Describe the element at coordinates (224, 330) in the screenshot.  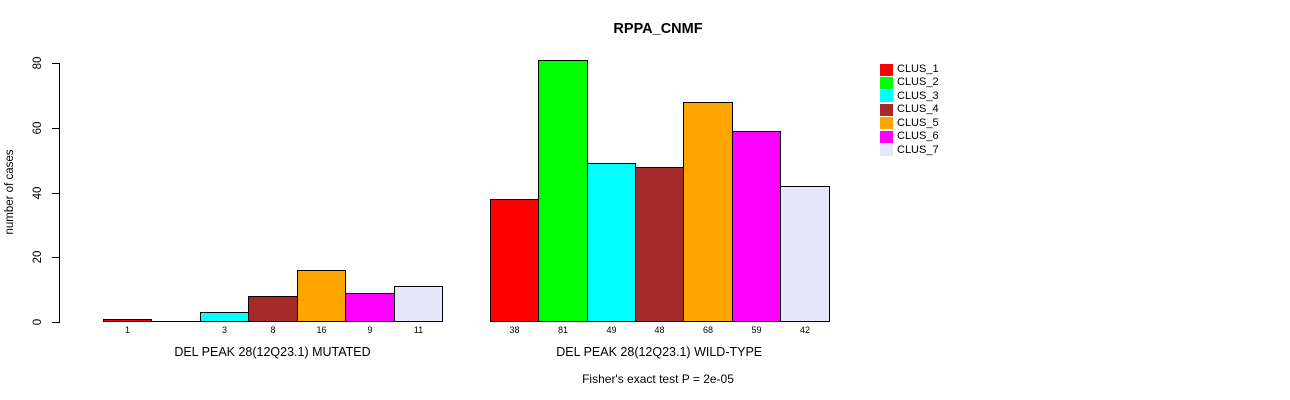
I see `bar-value-label: 3` at that location.